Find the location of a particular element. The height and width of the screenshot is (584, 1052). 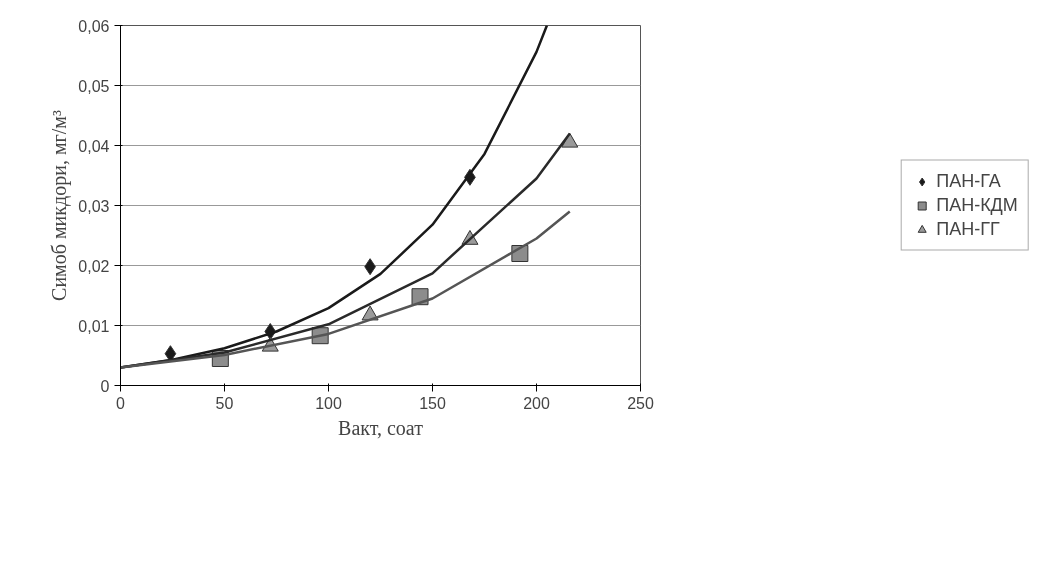

x-tick-label: 200 is located at coordinates (536, 403).